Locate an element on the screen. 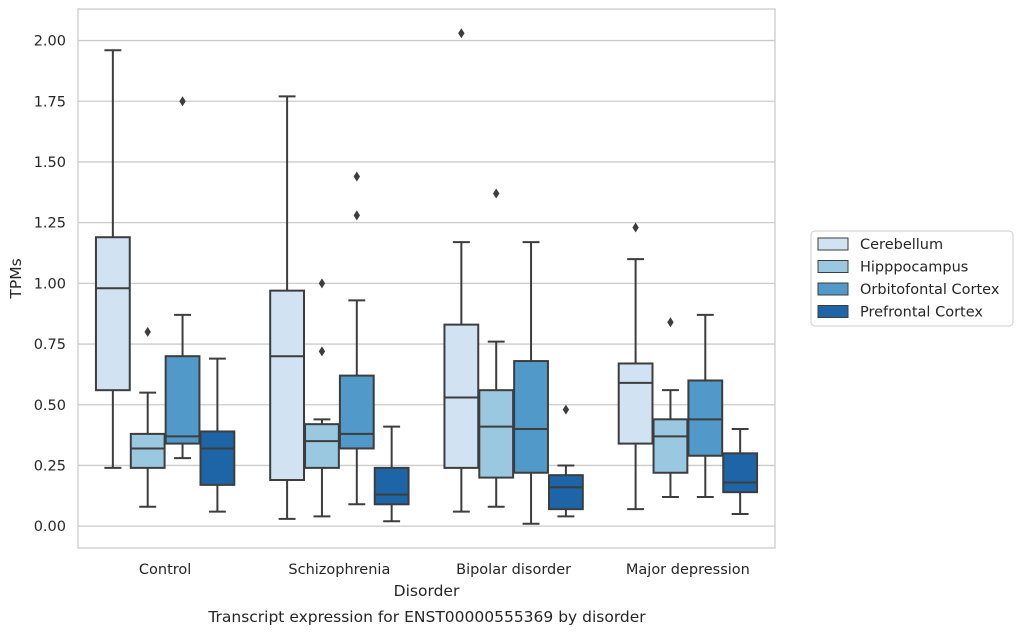 This screenshot has height=634, width=1023. x-tick-label: Schizophrenia is located at coordinates (339, 570).